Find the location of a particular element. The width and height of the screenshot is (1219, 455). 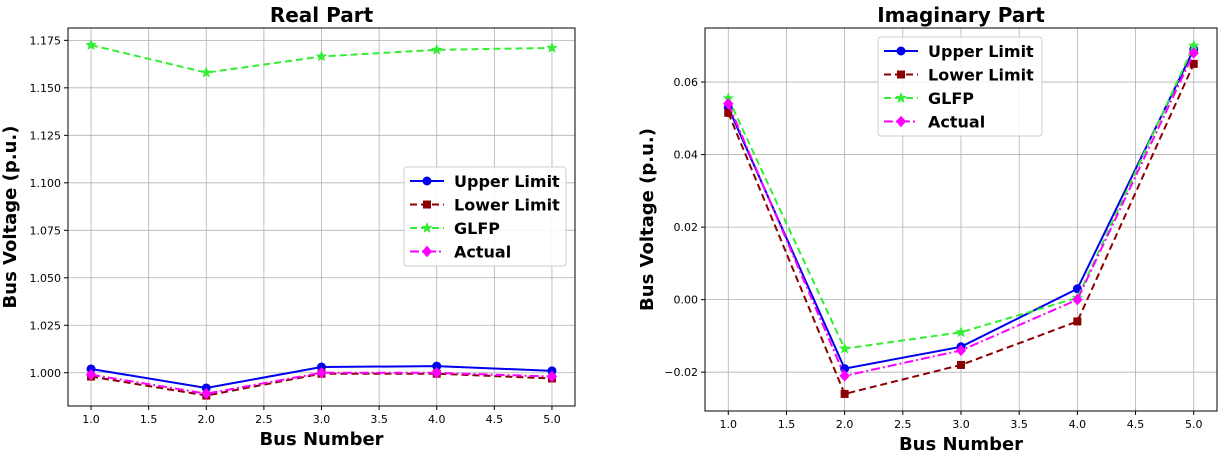

y-tick-label: 1.150 is located at coordinates (46, 88).